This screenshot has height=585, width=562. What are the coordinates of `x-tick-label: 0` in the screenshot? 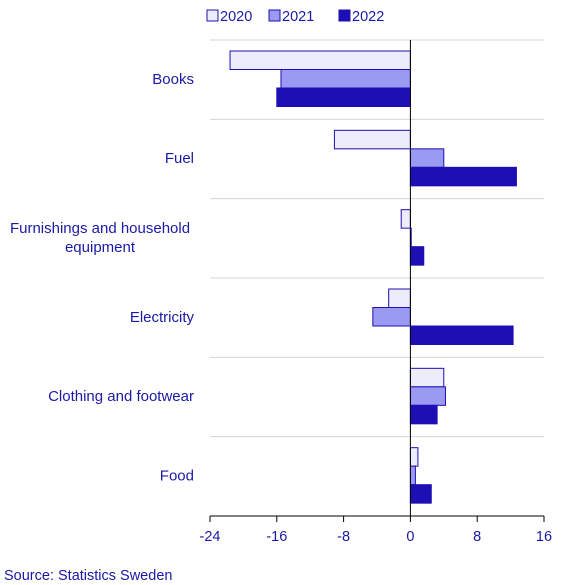 It's located at (410, 537).